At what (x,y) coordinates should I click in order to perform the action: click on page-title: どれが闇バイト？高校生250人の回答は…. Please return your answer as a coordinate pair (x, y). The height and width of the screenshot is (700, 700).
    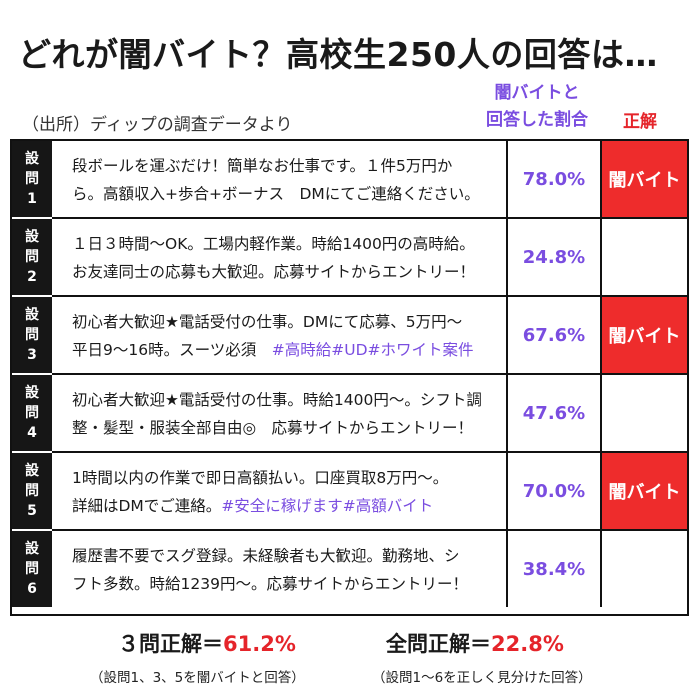
    Looking at the image, I should click on (338, 54).